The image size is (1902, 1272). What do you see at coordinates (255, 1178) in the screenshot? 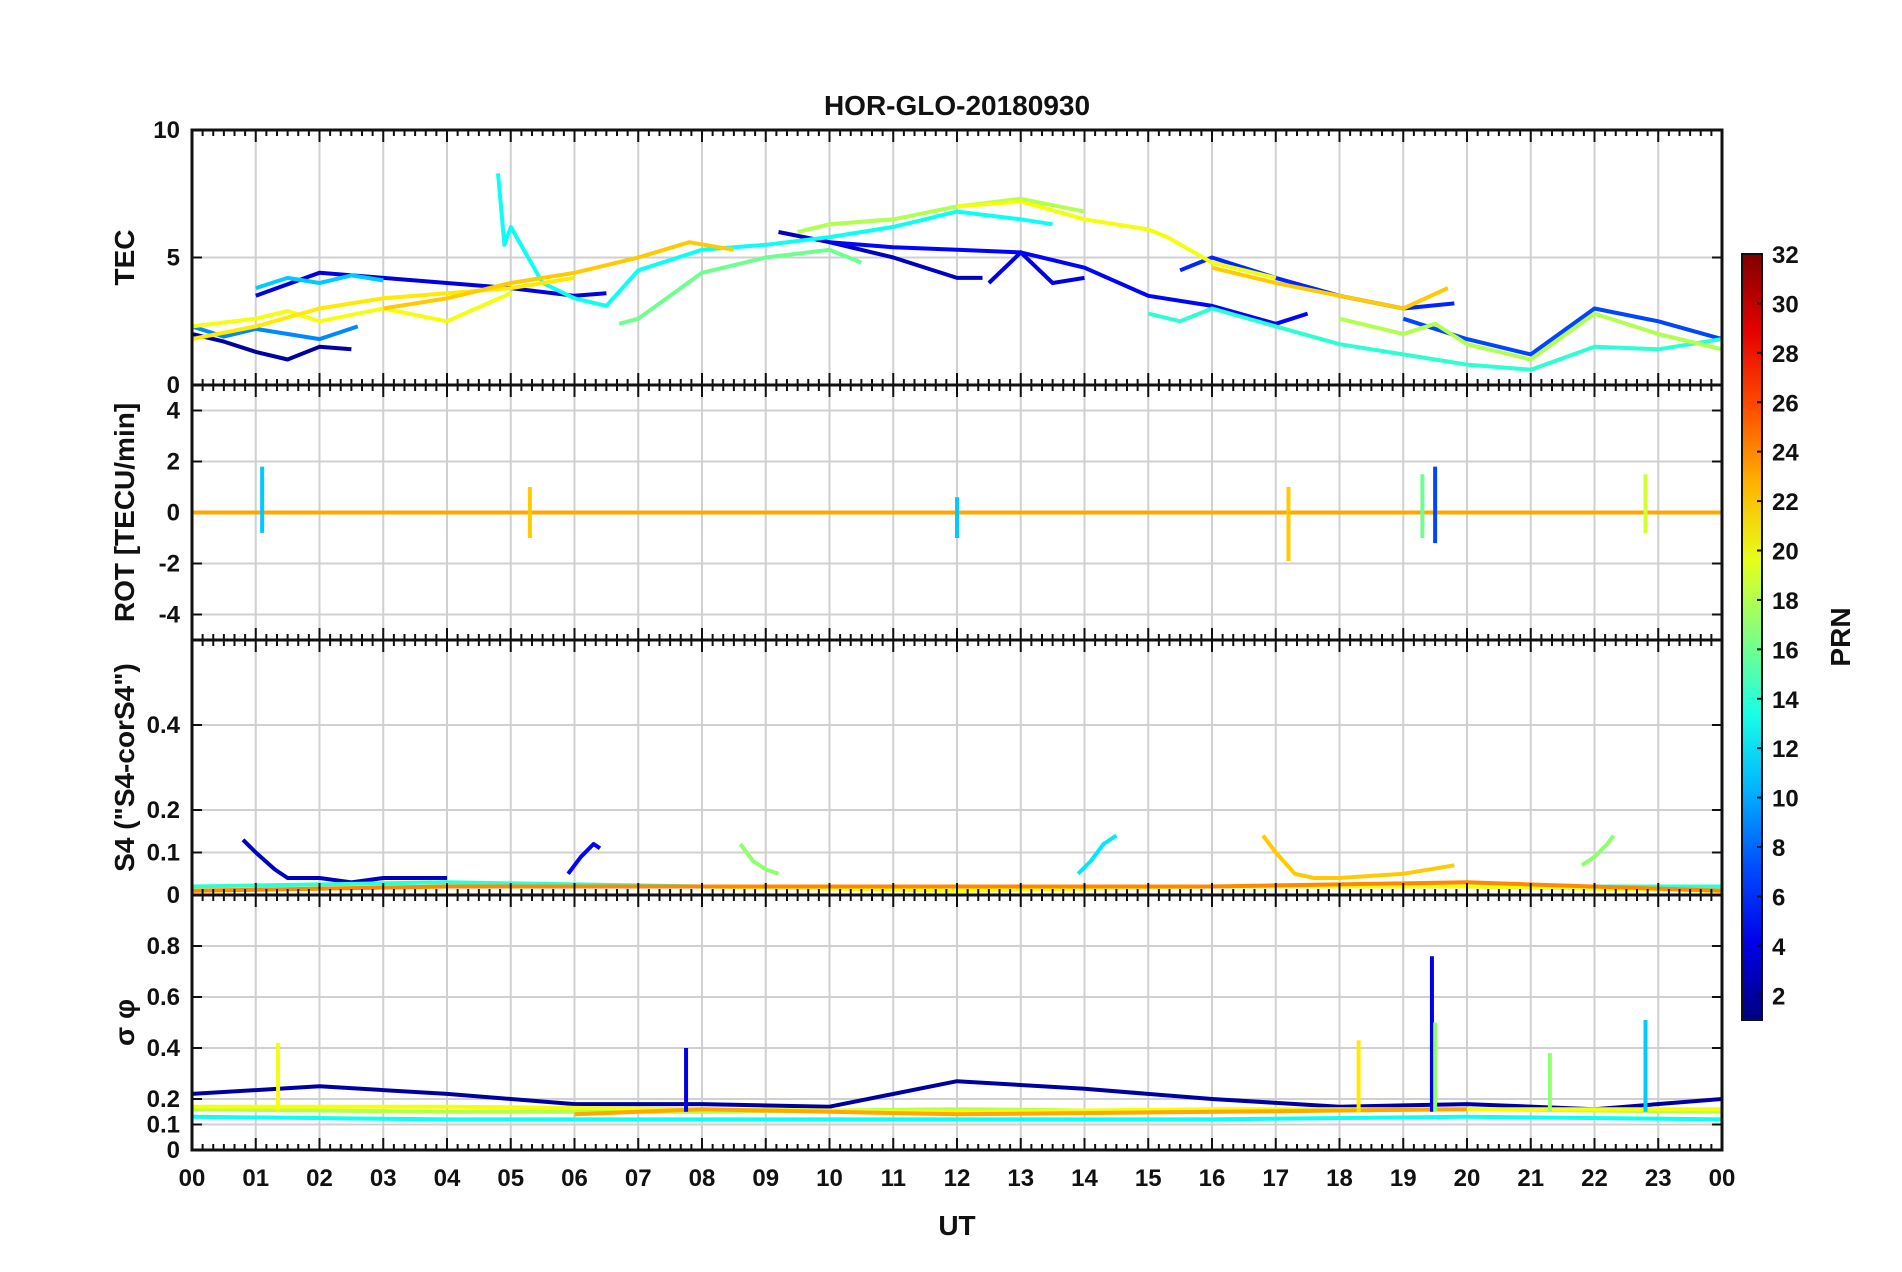
I see `x-tick-label: 01` at bounding box center [255, 1178].